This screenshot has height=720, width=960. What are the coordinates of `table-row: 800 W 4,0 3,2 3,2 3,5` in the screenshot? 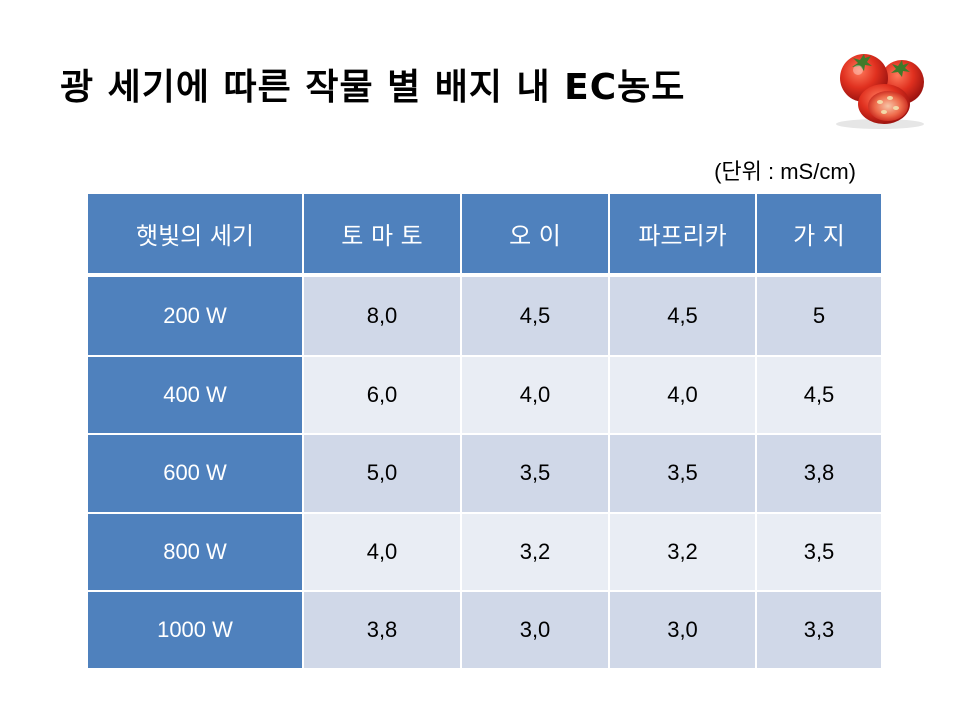 It's located at (484, 551).